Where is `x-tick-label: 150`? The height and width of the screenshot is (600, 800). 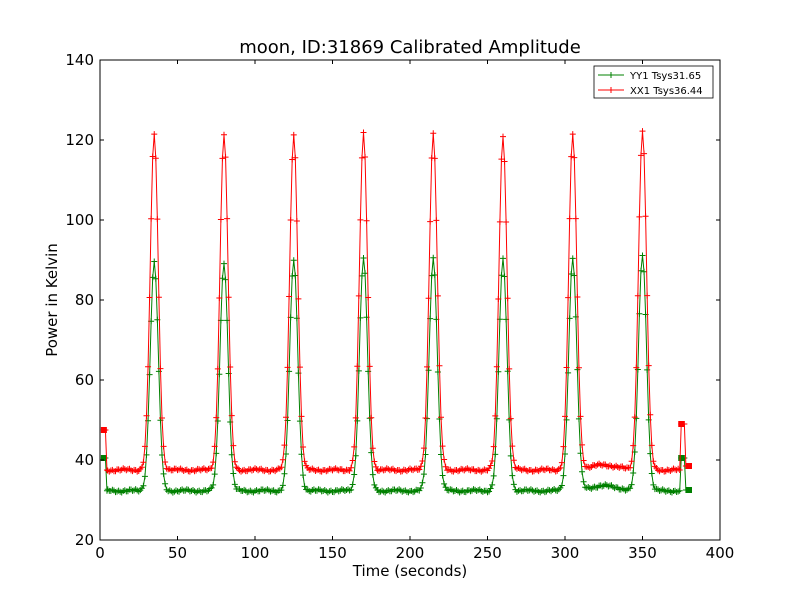
x-tick-label: 150 is located at coordinates (332, 553).